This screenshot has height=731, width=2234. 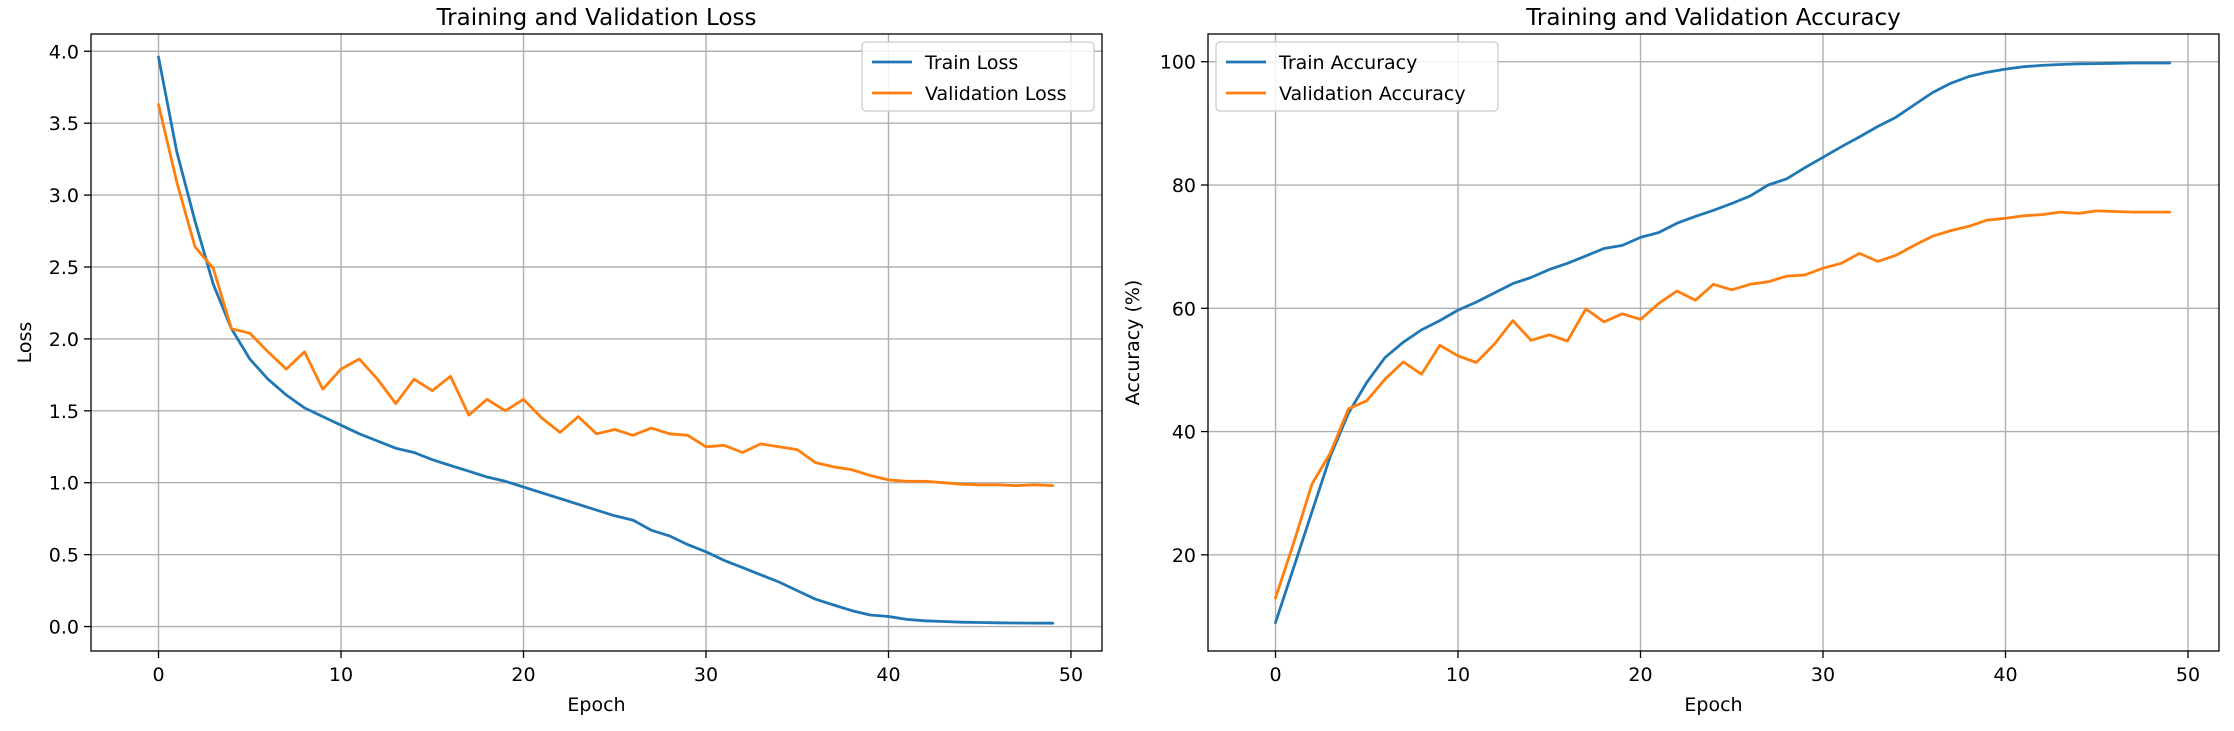 I want to click on loss-legend-label-train: Train Loss, so click(x=971, y=63).